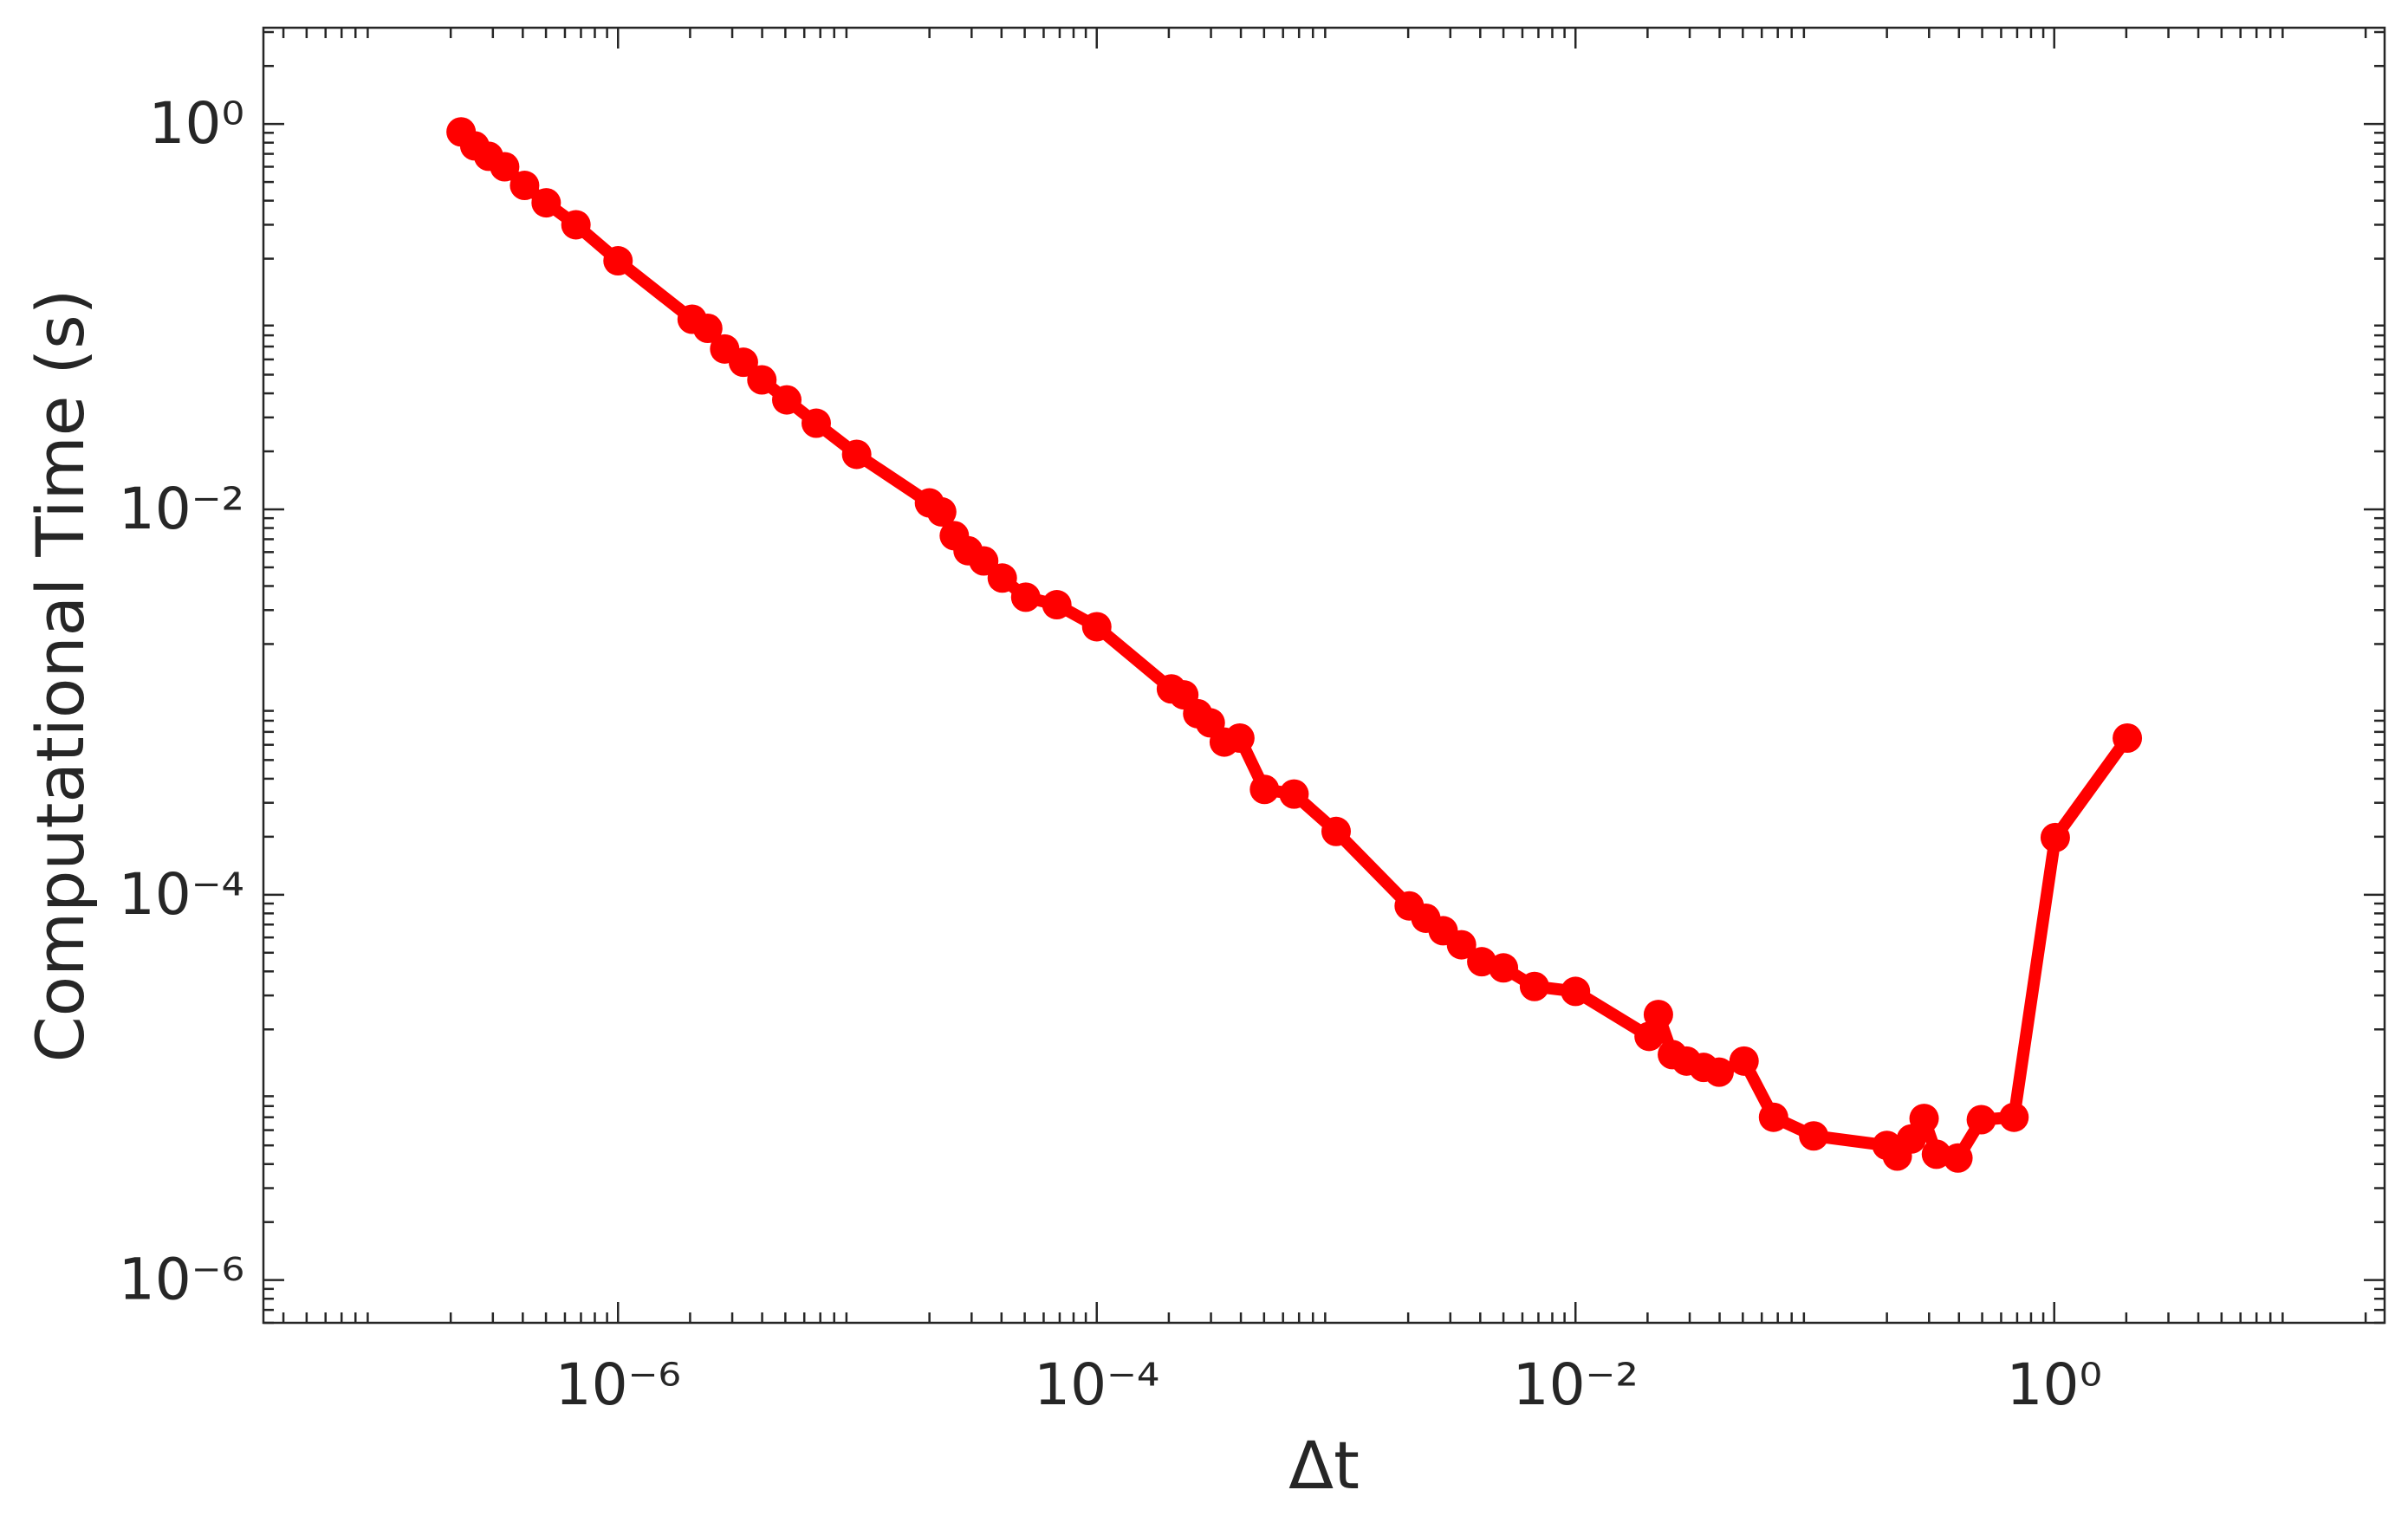 The image size is (2408, 1516). What do you see at coordinates (182, 1280) in the screenshot?
I see `y-tick-label: 10⁻⁶` at bounding box center [182, 1280].